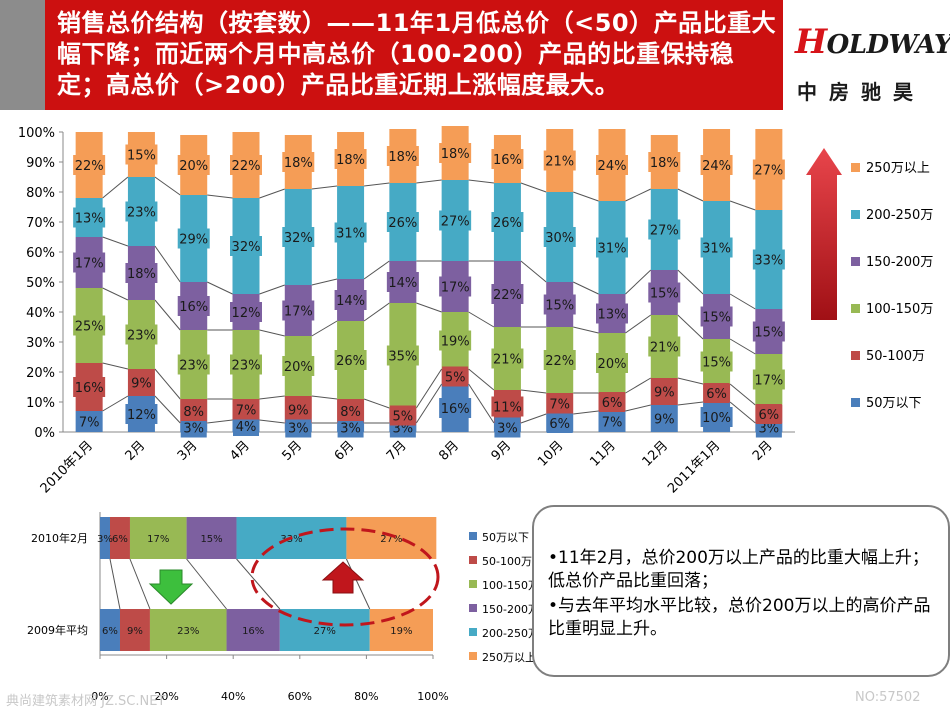  Describe the element at coordinates (298, 411) in the screenshot. I see `data-label: 9%` at that location.